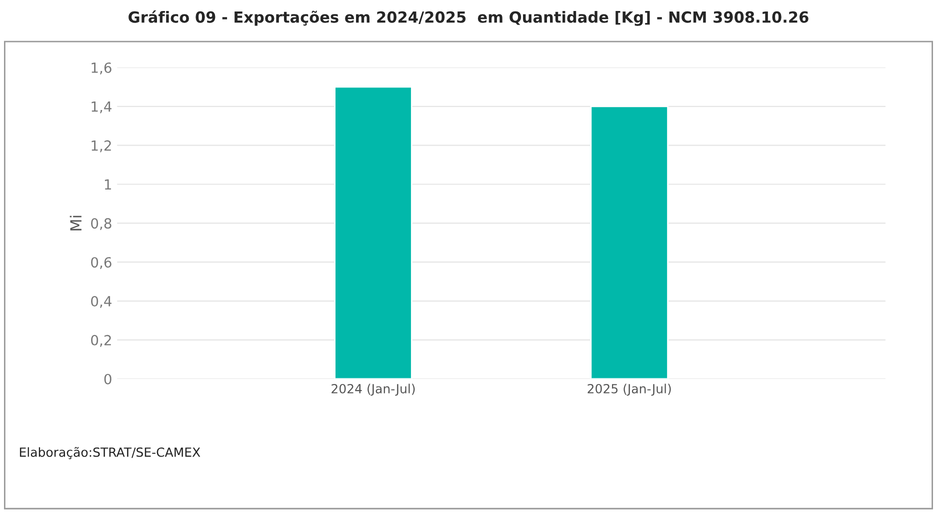 The height and width of the screenshot is (519, 937). What do you see at coordinates (468, 18) in the screenshot?
I see `chart-title: Gráfico 09 - Exportações em 2024/2025 em Quantidade [Kg] - NCM 3908.10.26` at bounding box center [468, 18].